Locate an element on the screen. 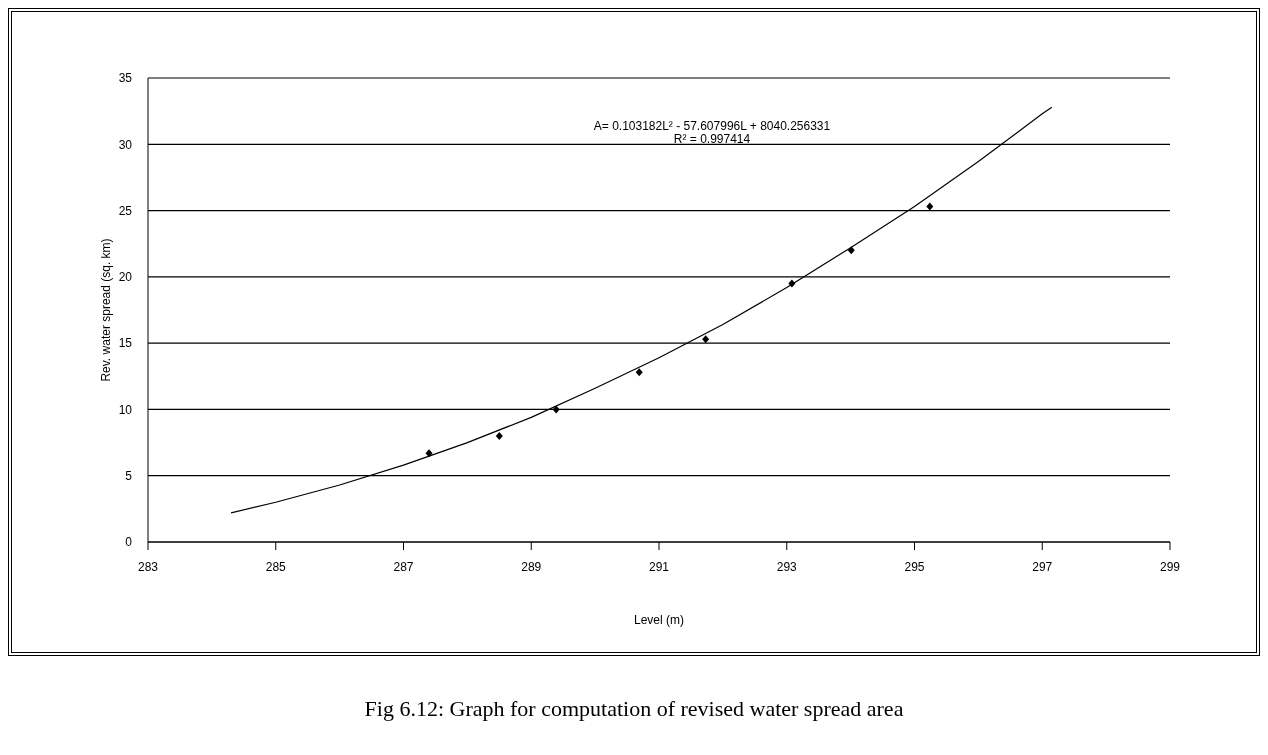 The height and width of the screenshot is (755, 1268). annotation: A= 0.103182L² - 57.607996L + 8040.256331 is located at coordinates (712, 126).